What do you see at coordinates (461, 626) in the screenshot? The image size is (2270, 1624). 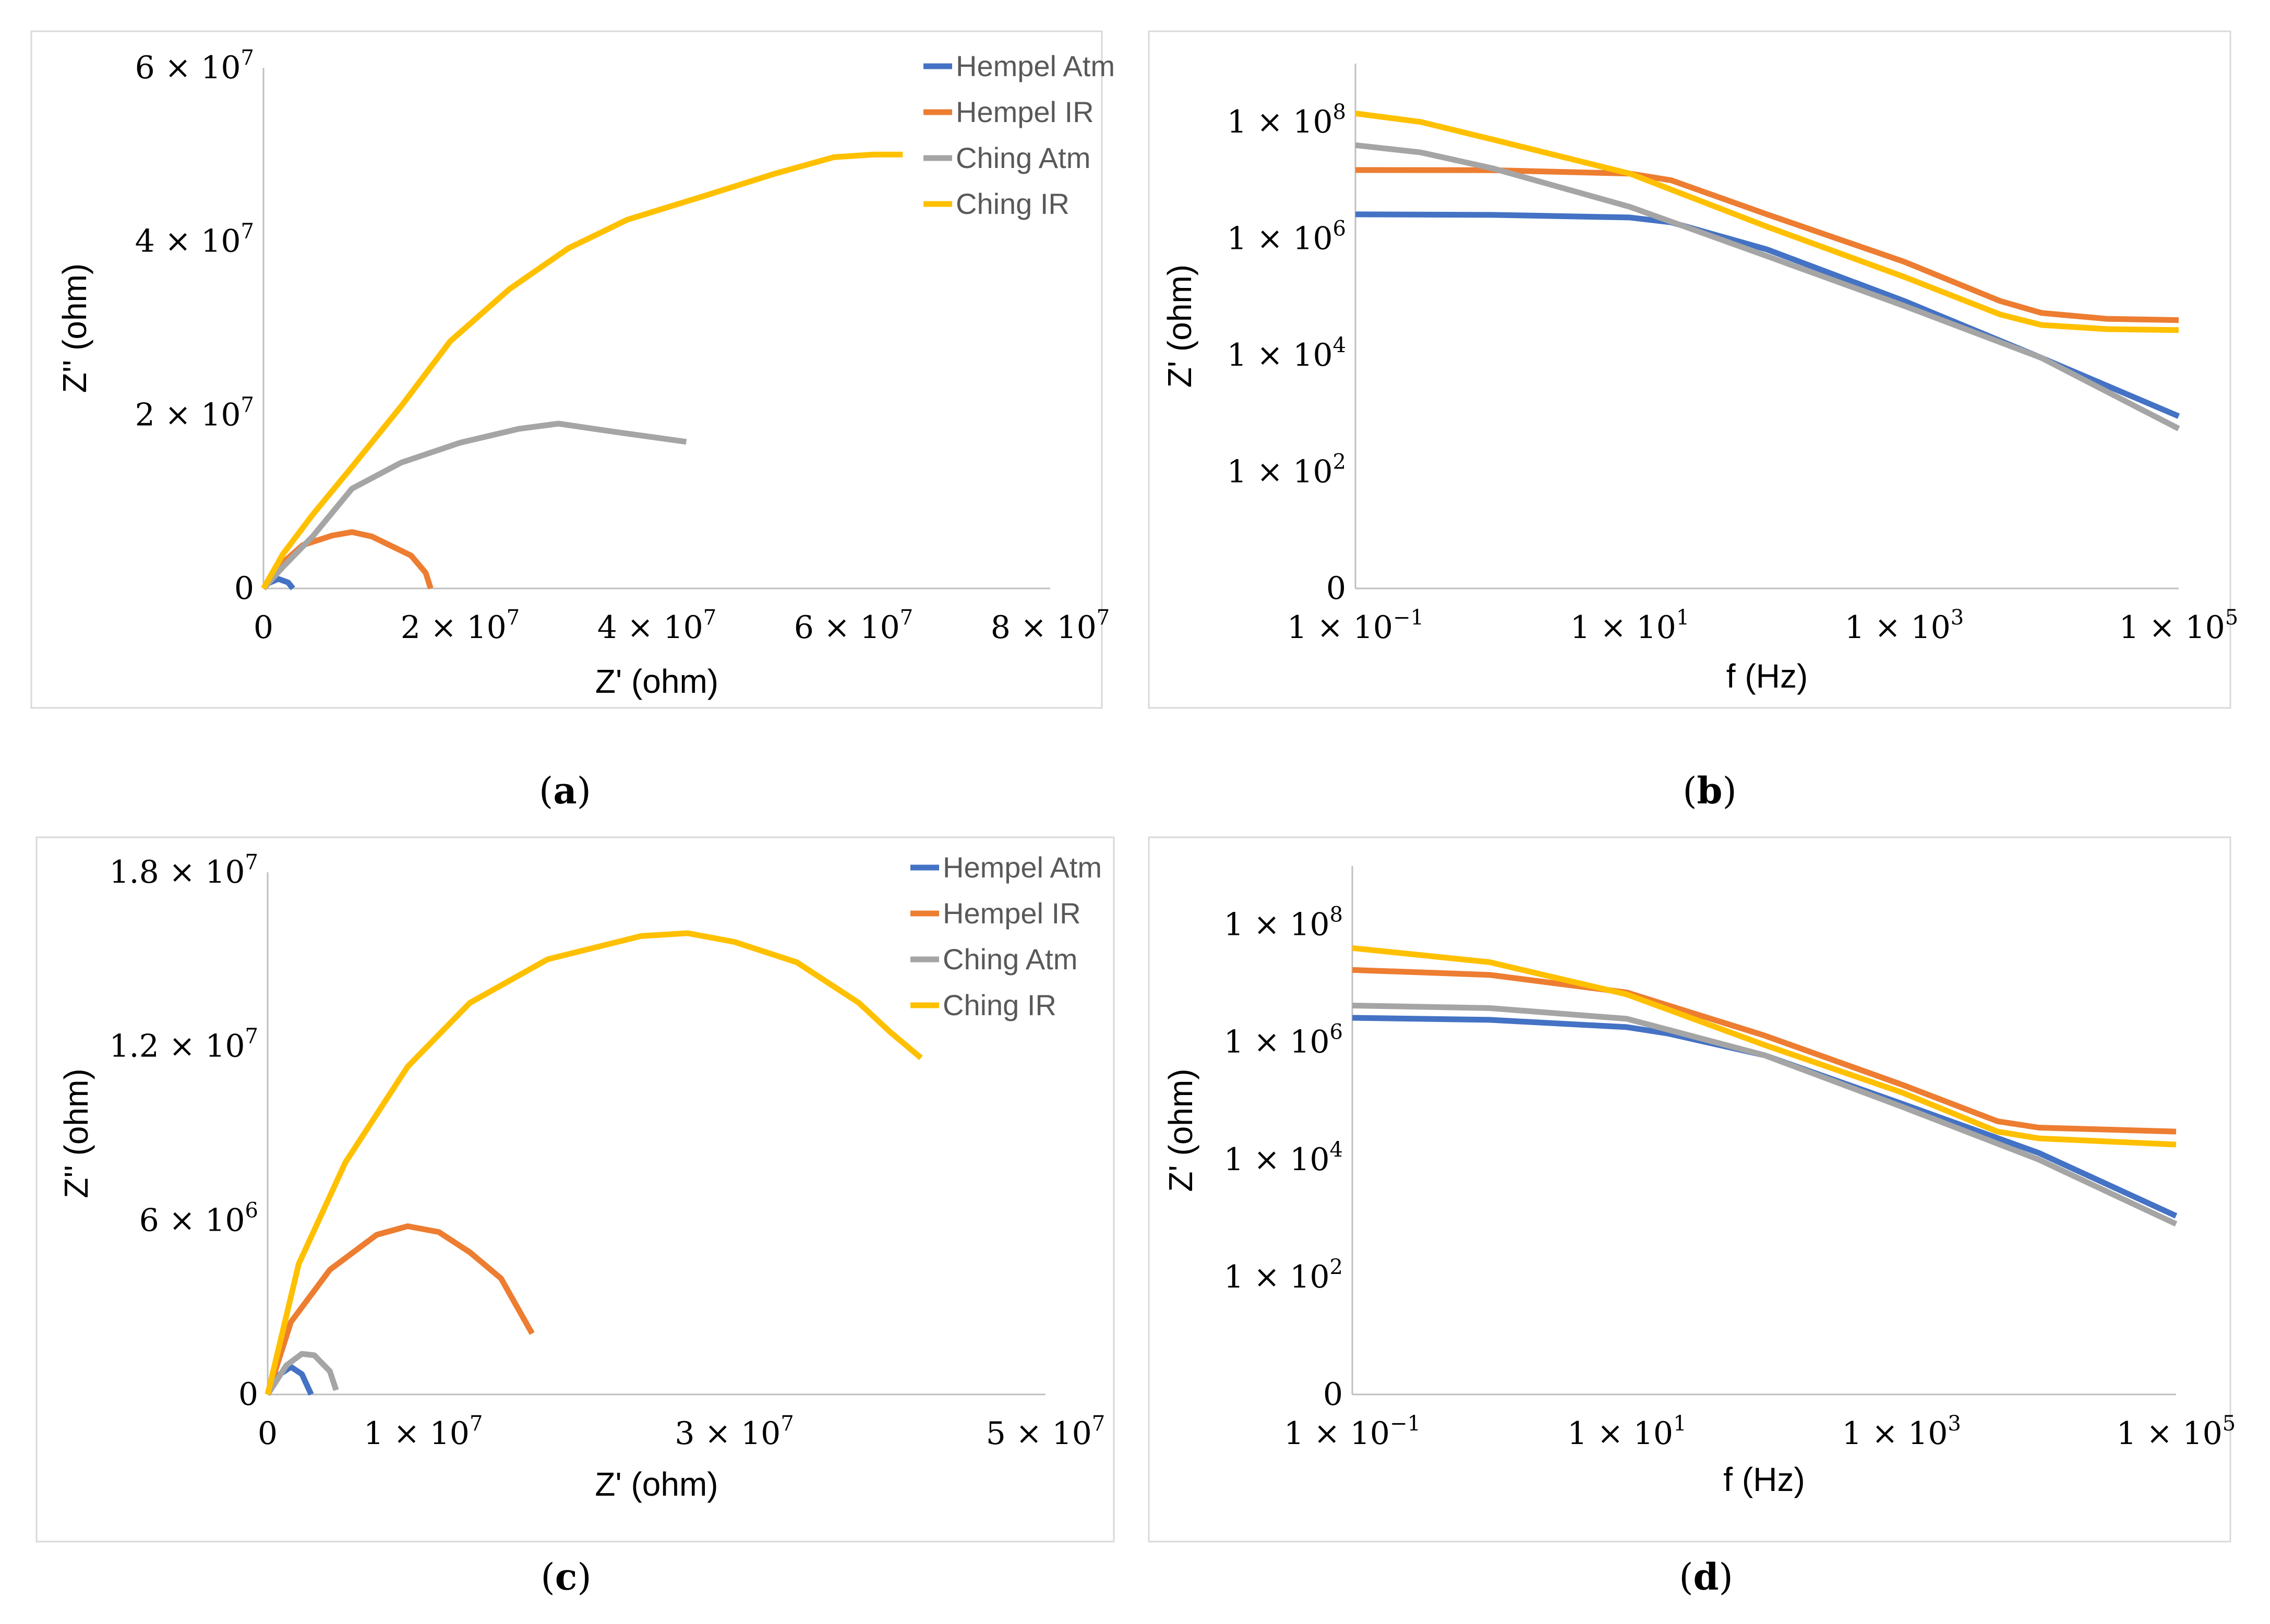 I see `x-tick-label: 2 × 10⁷` at bounding box center [461, 626].